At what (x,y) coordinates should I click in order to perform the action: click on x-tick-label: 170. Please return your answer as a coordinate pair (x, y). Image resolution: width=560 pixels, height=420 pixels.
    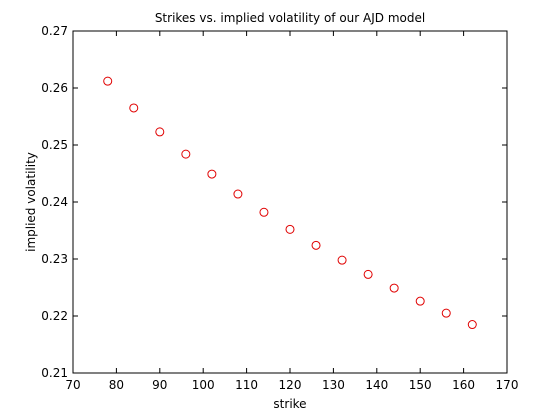
    Looking at the image, I should click on (507, 385).